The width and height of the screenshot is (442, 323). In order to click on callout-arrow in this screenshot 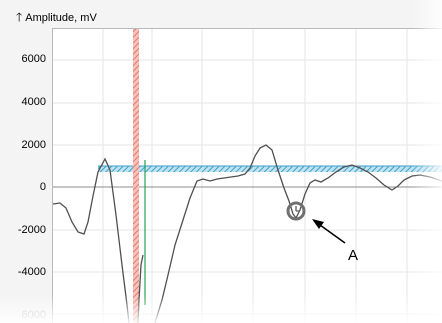, I will do `click(329, 231)`.